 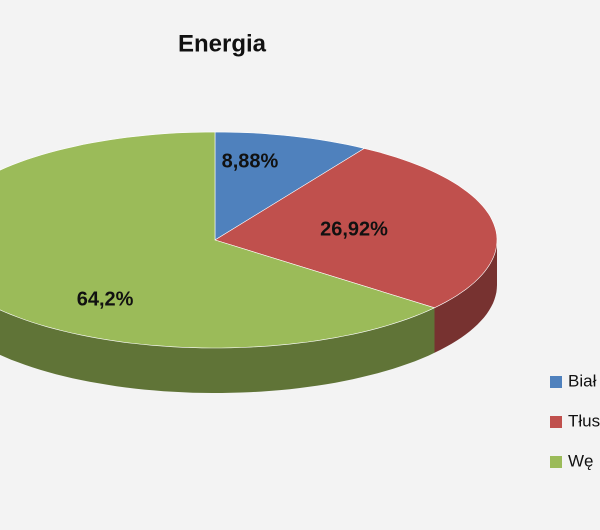 I want to click on data-label: 26,92%, so click(x=354, y=229).